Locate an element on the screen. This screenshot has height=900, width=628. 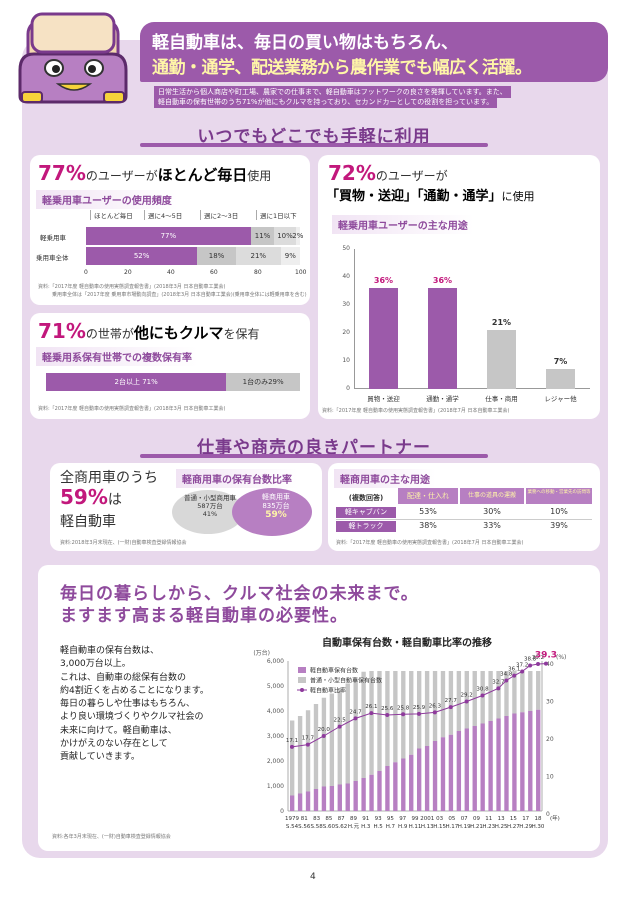
trend-ratio-label: 34.8 is located at coordinates (506, 675).